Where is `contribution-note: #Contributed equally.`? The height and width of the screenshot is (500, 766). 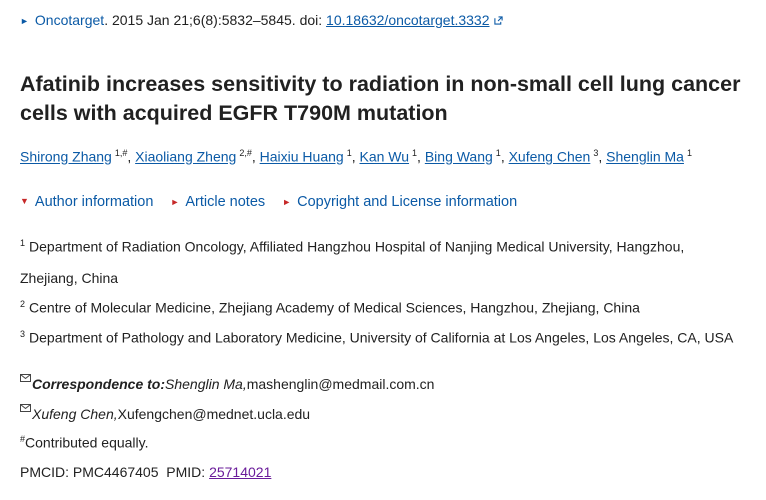
contribution-note: #Contributed equally. is located at coordinates (84, 442).